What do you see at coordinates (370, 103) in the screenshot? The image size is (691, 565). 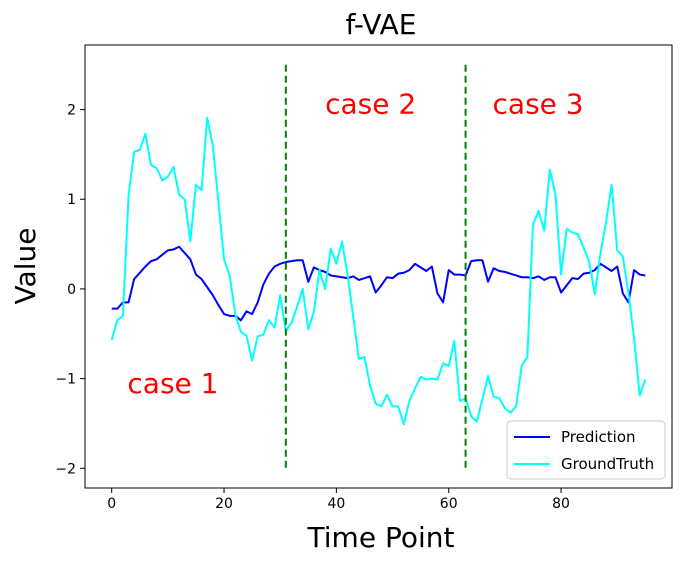 I see `case-annotation: case 2` at bounding box center [370, 103].